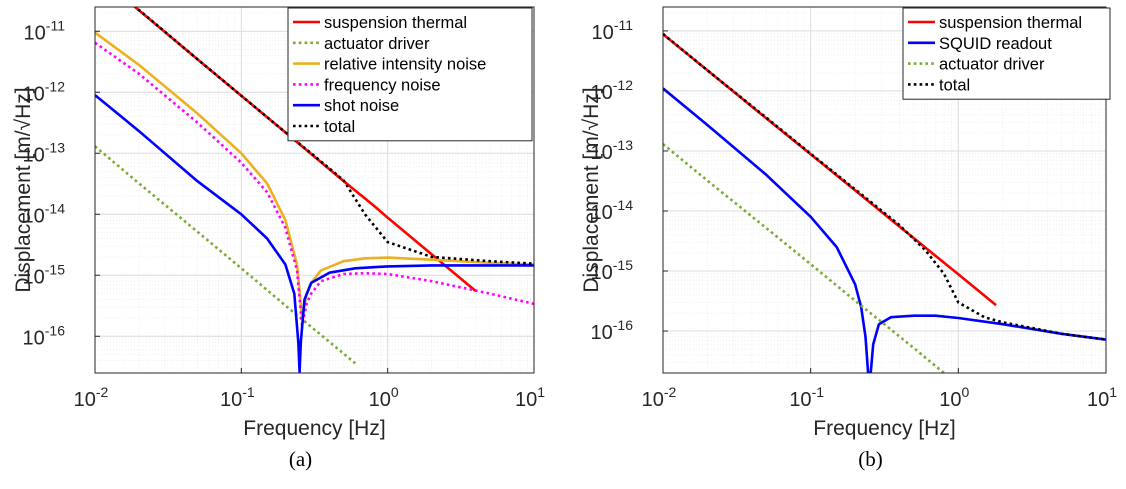 This screenshot has width=1126, height=489. What do you see at coordinates (995, 44) in the screenshot?
I see `legend-label: SQUID readout` at bounding box center [995, 44].